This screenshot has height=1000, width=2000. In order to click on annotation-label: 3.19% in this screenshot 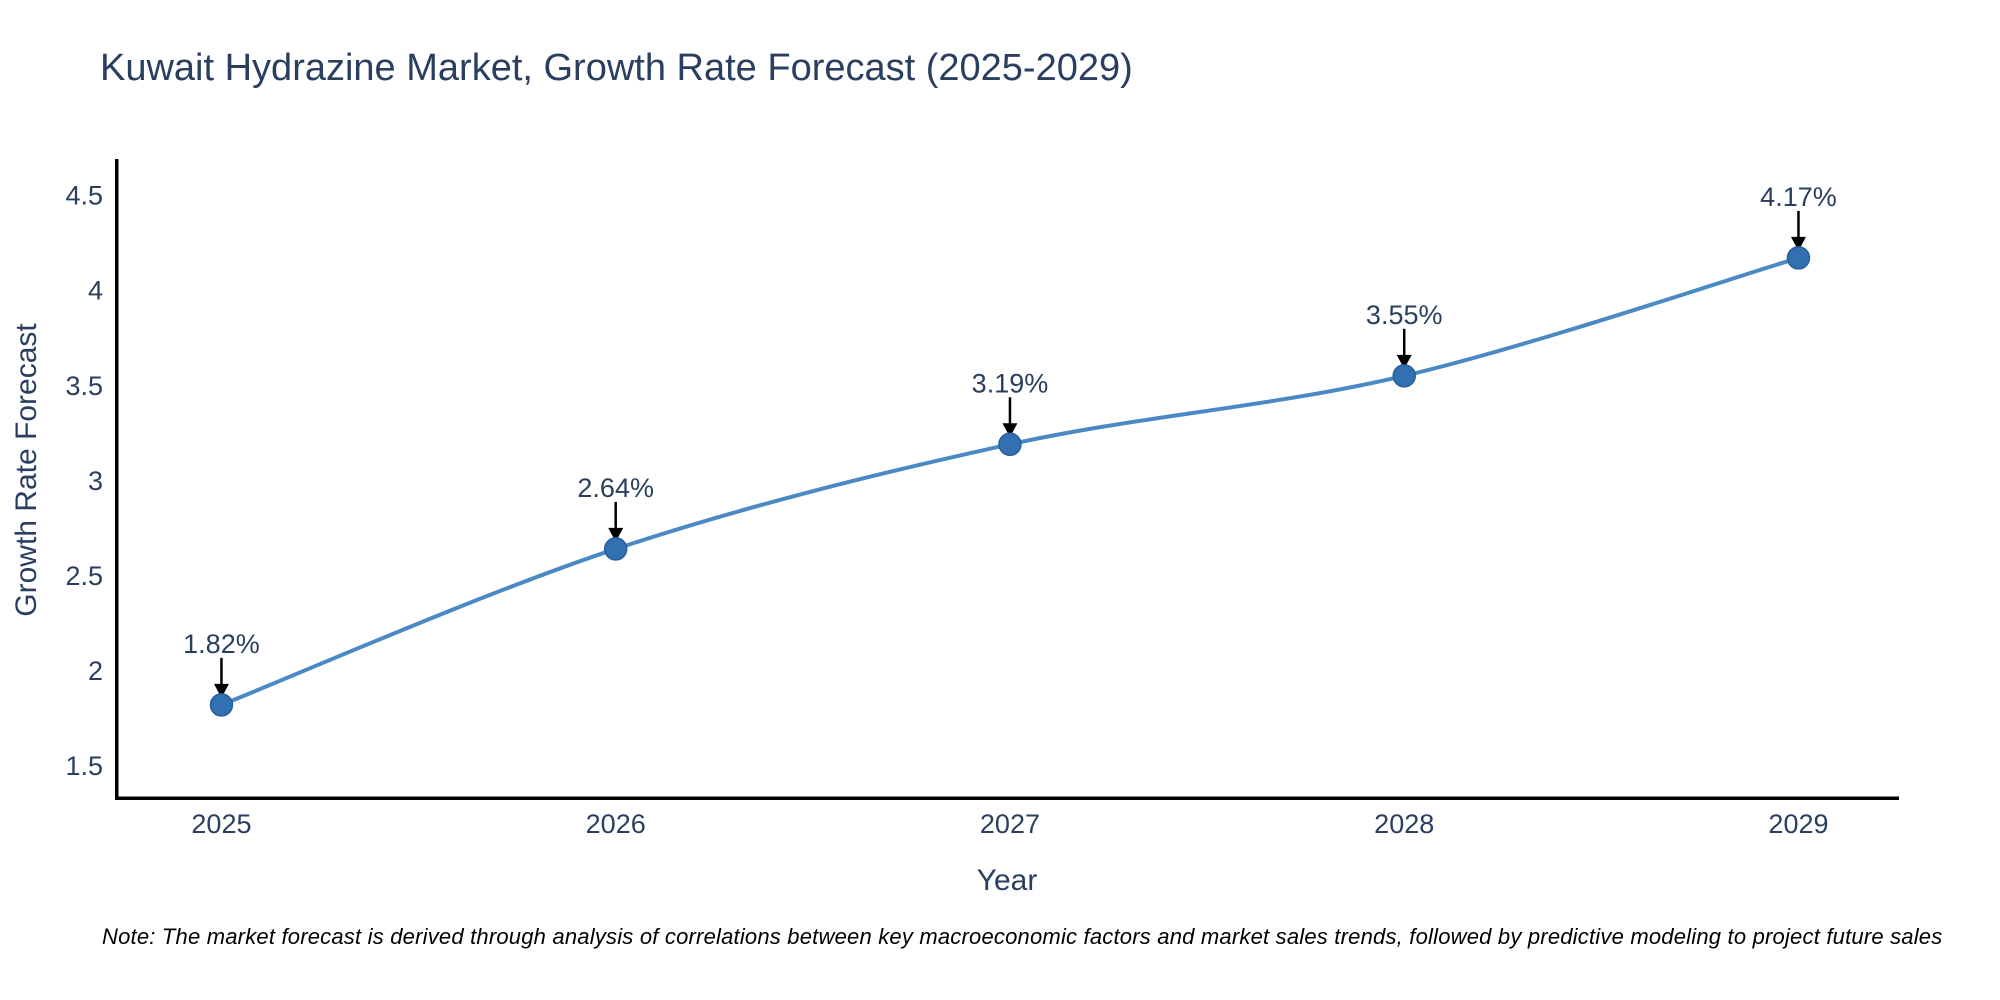, I will do `click(1010, 383)`.